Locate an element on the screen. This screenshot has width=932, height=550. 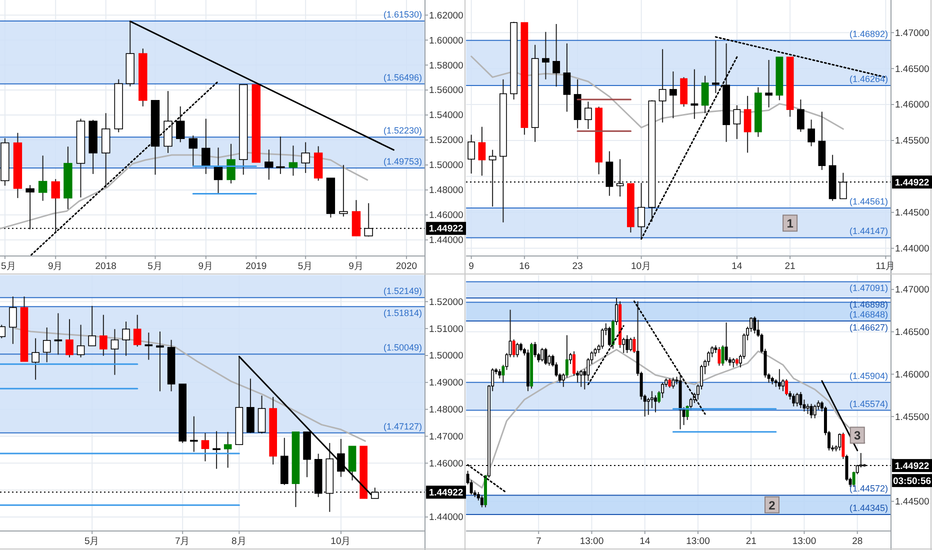
y-tick-label: 1.51000 is located at coordinates (446, 329).